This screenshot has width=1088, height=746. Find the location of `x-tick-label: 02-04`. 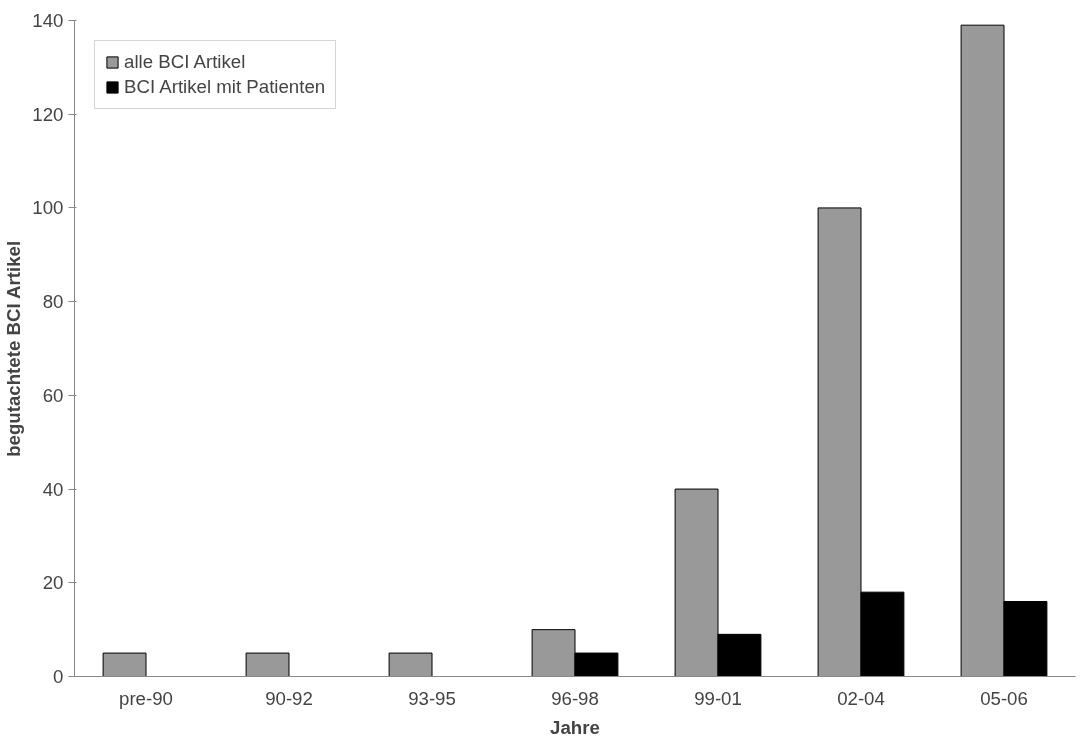

x-tick-label: 02-04 is located at coordinates (861, 698).